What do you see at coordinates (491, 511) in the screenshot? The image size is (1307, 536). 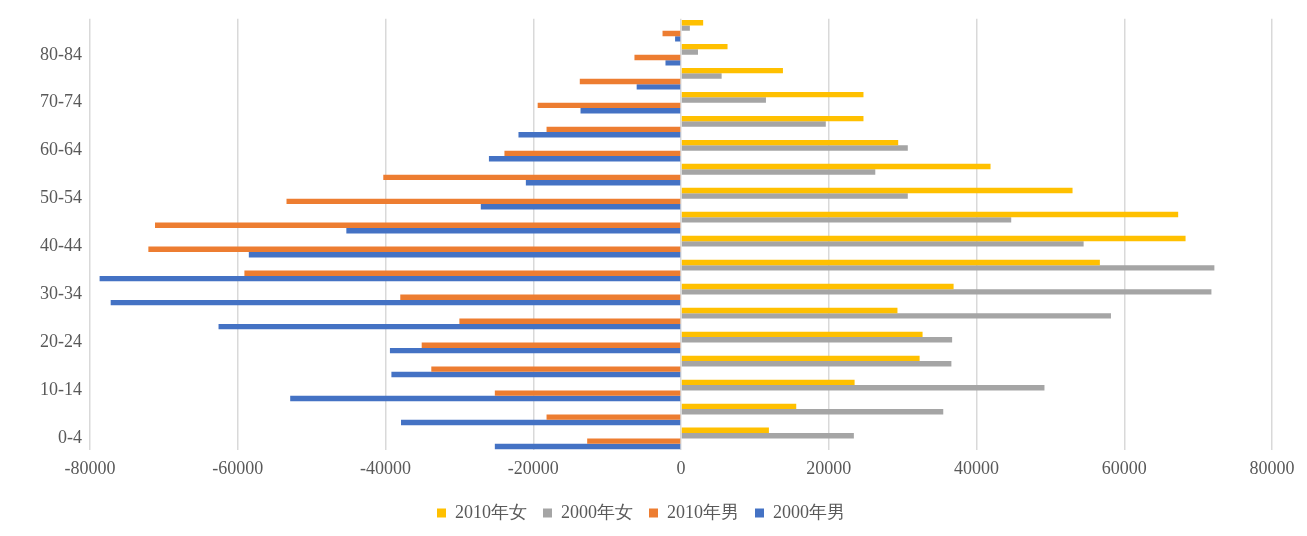 I see `legend-label: 2010年女` at bounding box center [491, 511].